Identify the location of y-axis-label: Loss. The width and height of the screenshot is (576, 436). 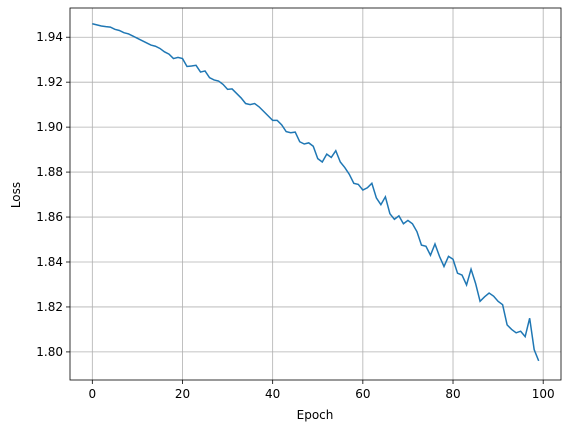
(16, 195).